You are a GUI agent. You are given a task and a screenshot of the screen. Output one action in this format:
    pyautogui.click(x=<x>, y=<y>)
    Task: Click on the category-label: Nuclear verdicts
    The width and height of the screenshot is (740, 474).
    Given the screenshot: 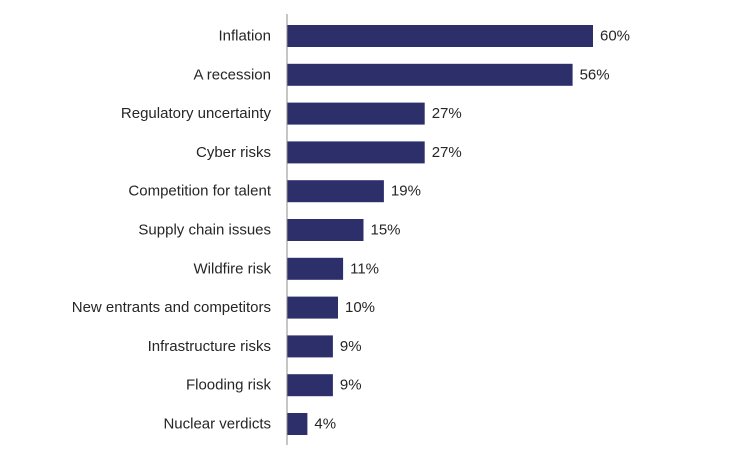 What is the action you would take?
    pyautogui.click(x=217, y=424)
    